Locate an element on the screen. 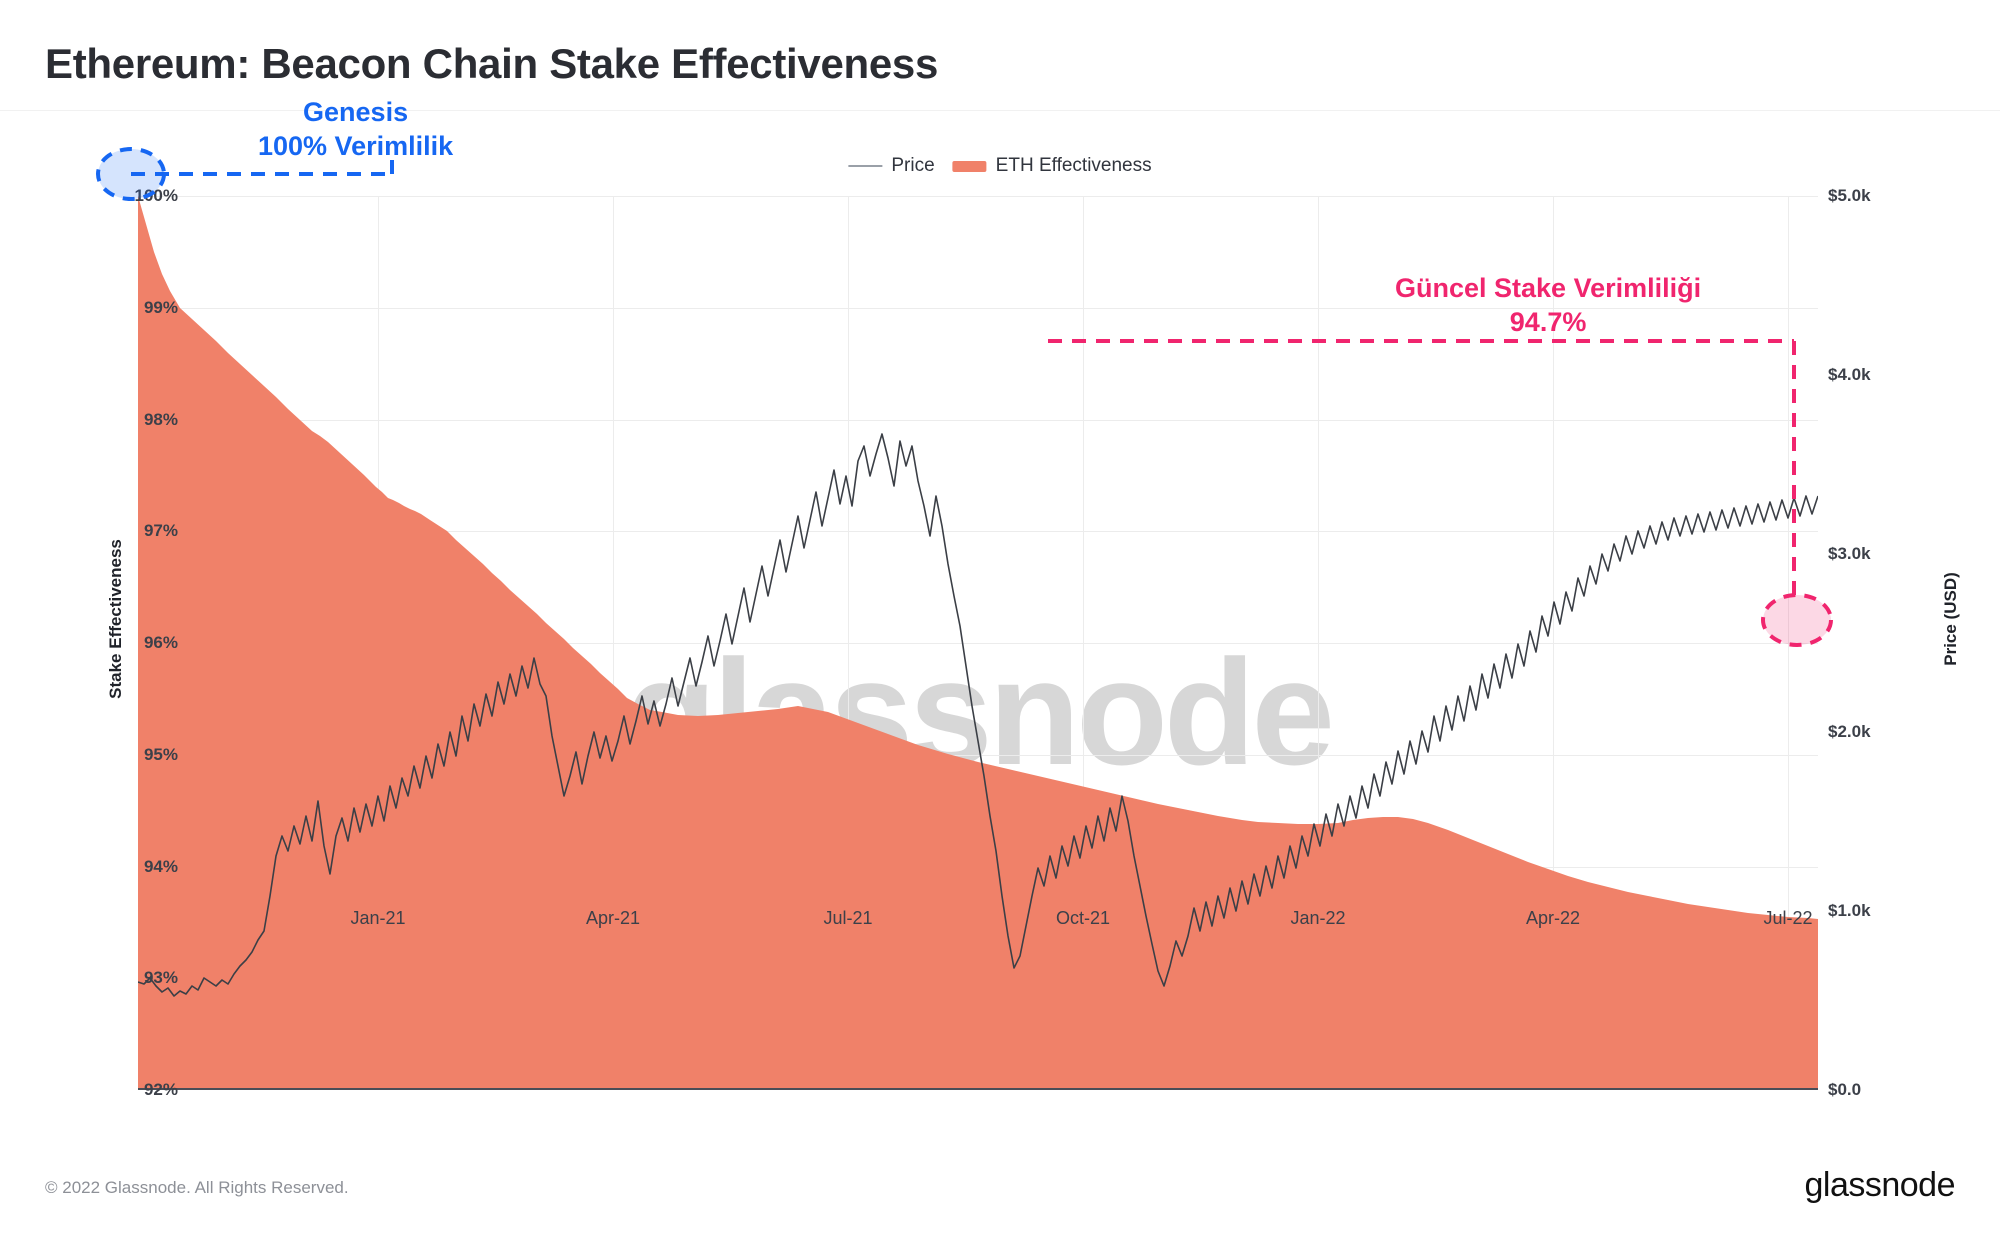 This screenshot has width=2000, height=1238. legend-item-price: Price is located at coordinates (891, 166).